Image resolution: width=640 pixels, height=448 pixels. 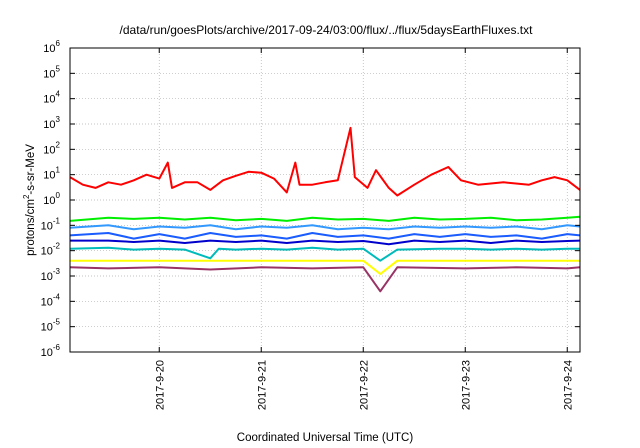 What do you see at coordinates (568, 385) in the screenshot?
I see `x-tick-label: 2017-9-24` at bounding box center [568, 385].